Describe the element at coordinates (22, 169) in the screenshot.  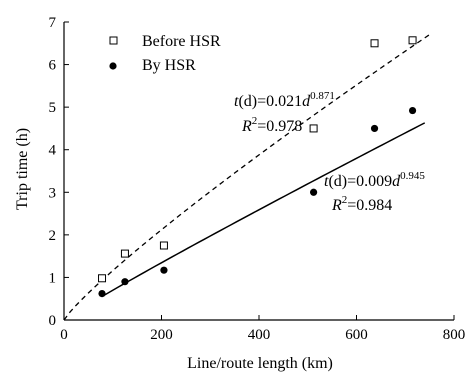
I see `y-axis-title: Trip time (h)` at that location.